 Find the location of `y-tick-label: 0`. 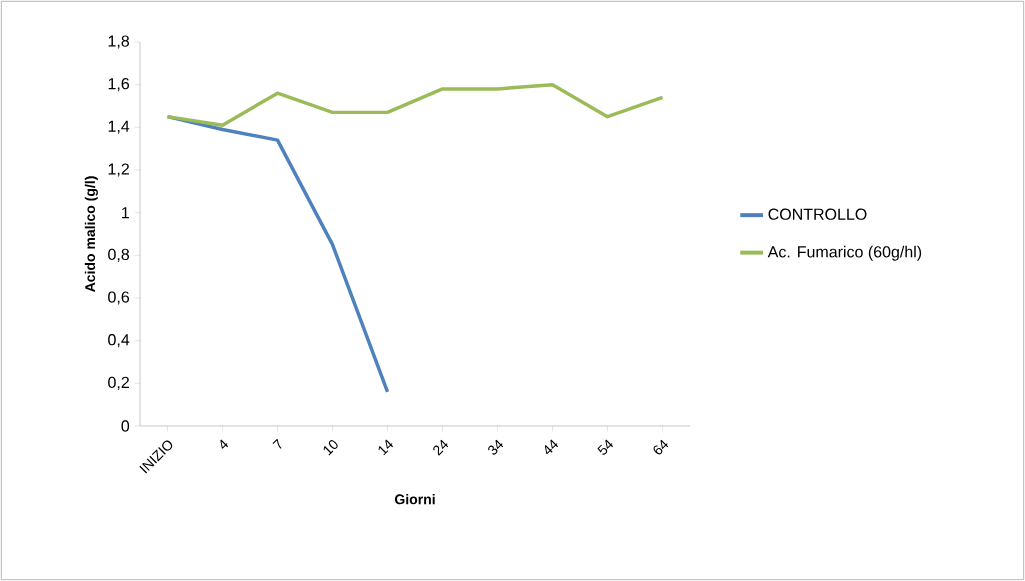

y-tick-label: 0 is located at coordinates (125, 426).